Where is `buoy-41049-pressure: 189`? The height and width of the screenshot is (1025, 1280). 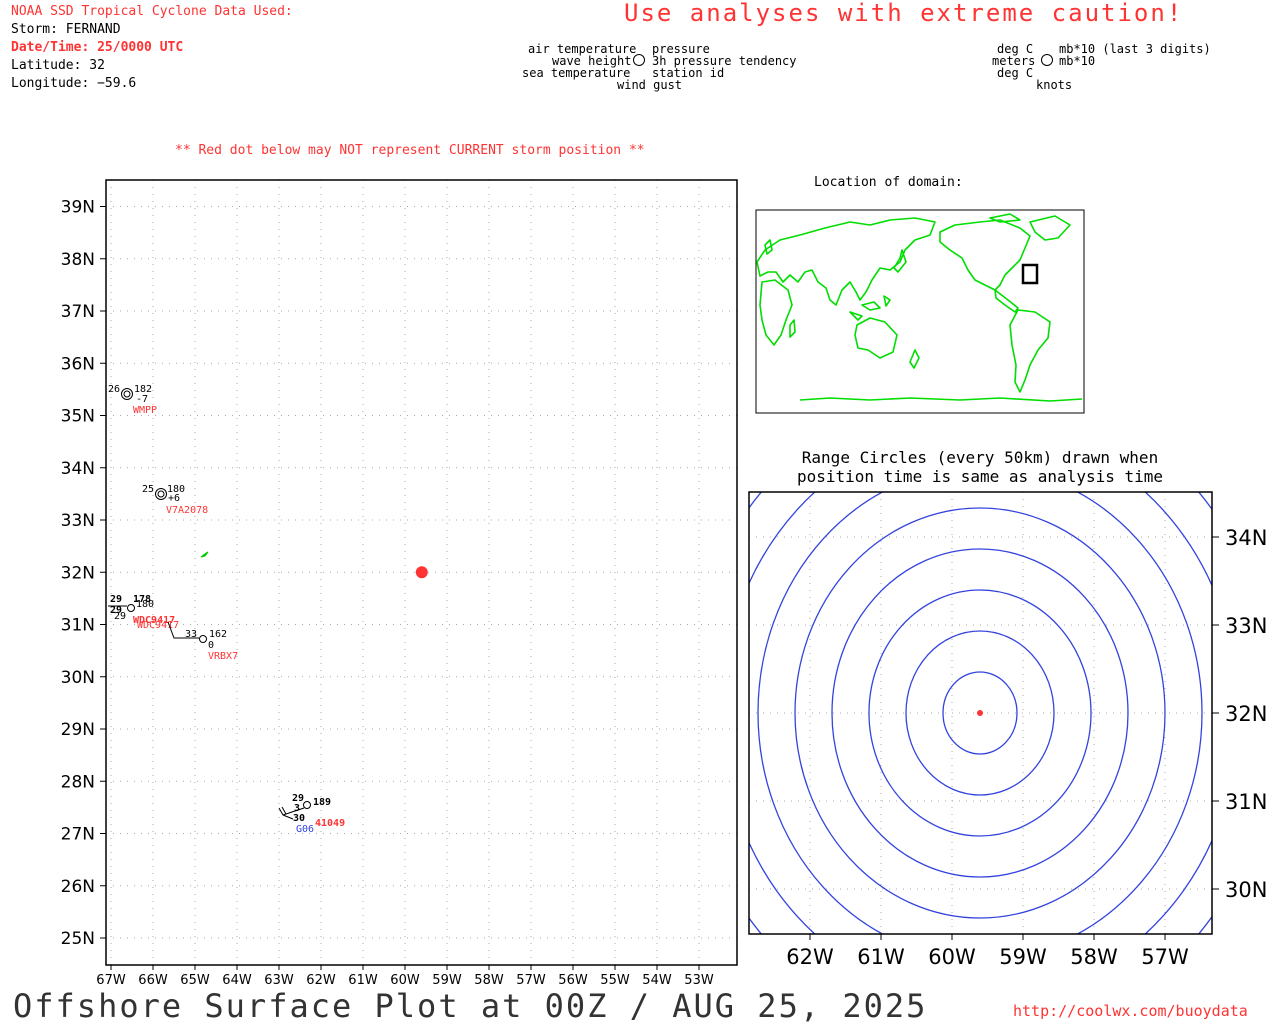
buoy-41049-pressure: 189 is located at coordinates (322, 802).